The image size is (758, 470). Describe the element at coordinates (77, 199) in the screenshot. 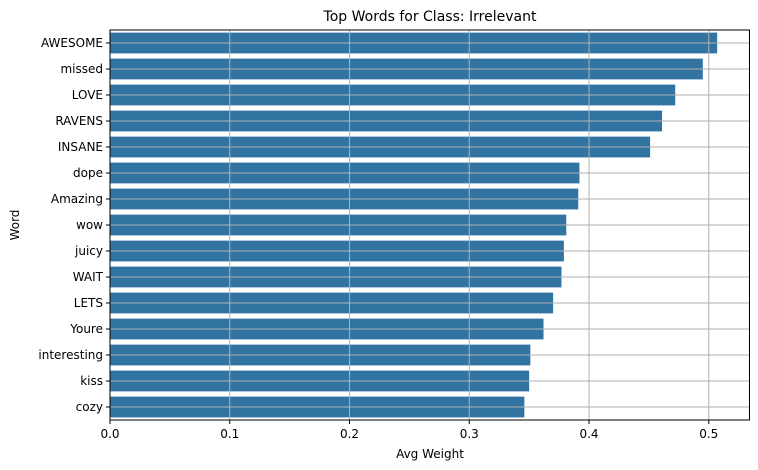

I see `y-tick-label: Amazing` at that location.